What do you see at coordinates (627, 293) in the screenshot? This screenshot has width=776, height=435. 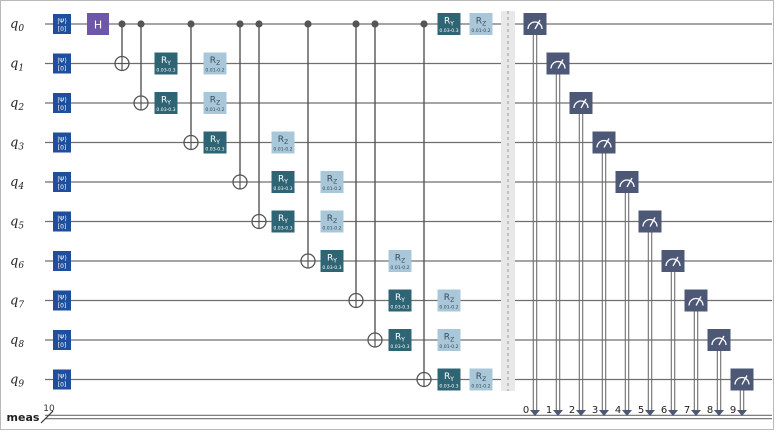 I see `measure-q4: 4` at bounding box center [627, 293].